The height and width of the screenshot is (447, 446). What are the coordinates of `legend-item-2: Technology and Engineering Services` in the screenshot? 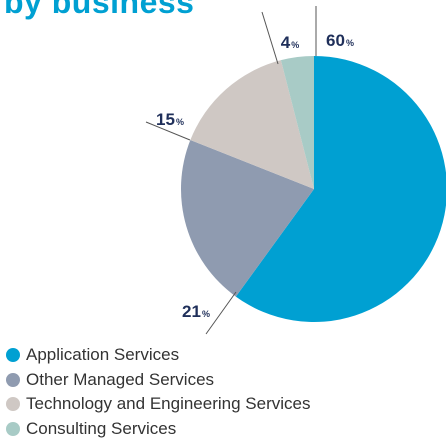 It's located at (158, 404).